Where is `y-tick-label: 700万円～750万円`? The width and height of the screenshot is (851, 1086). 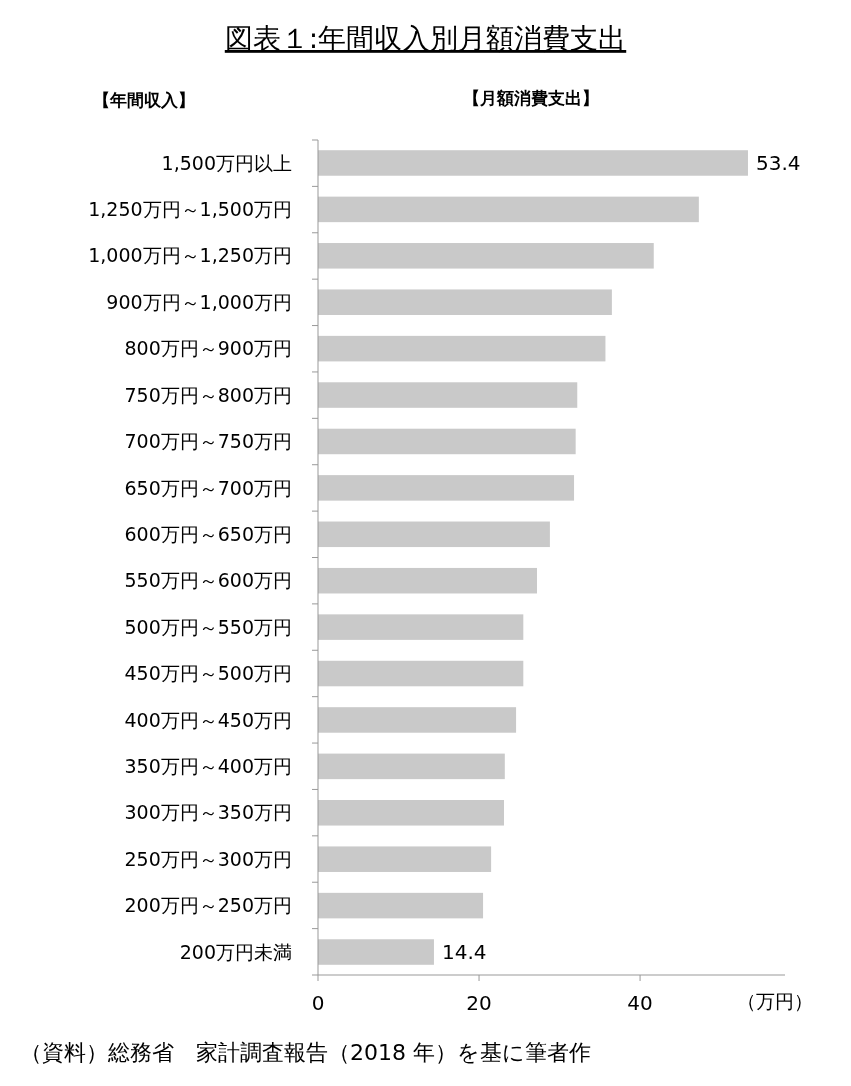
y-tick-label: 700万円～750万円 is located at coordinates (208, 441).